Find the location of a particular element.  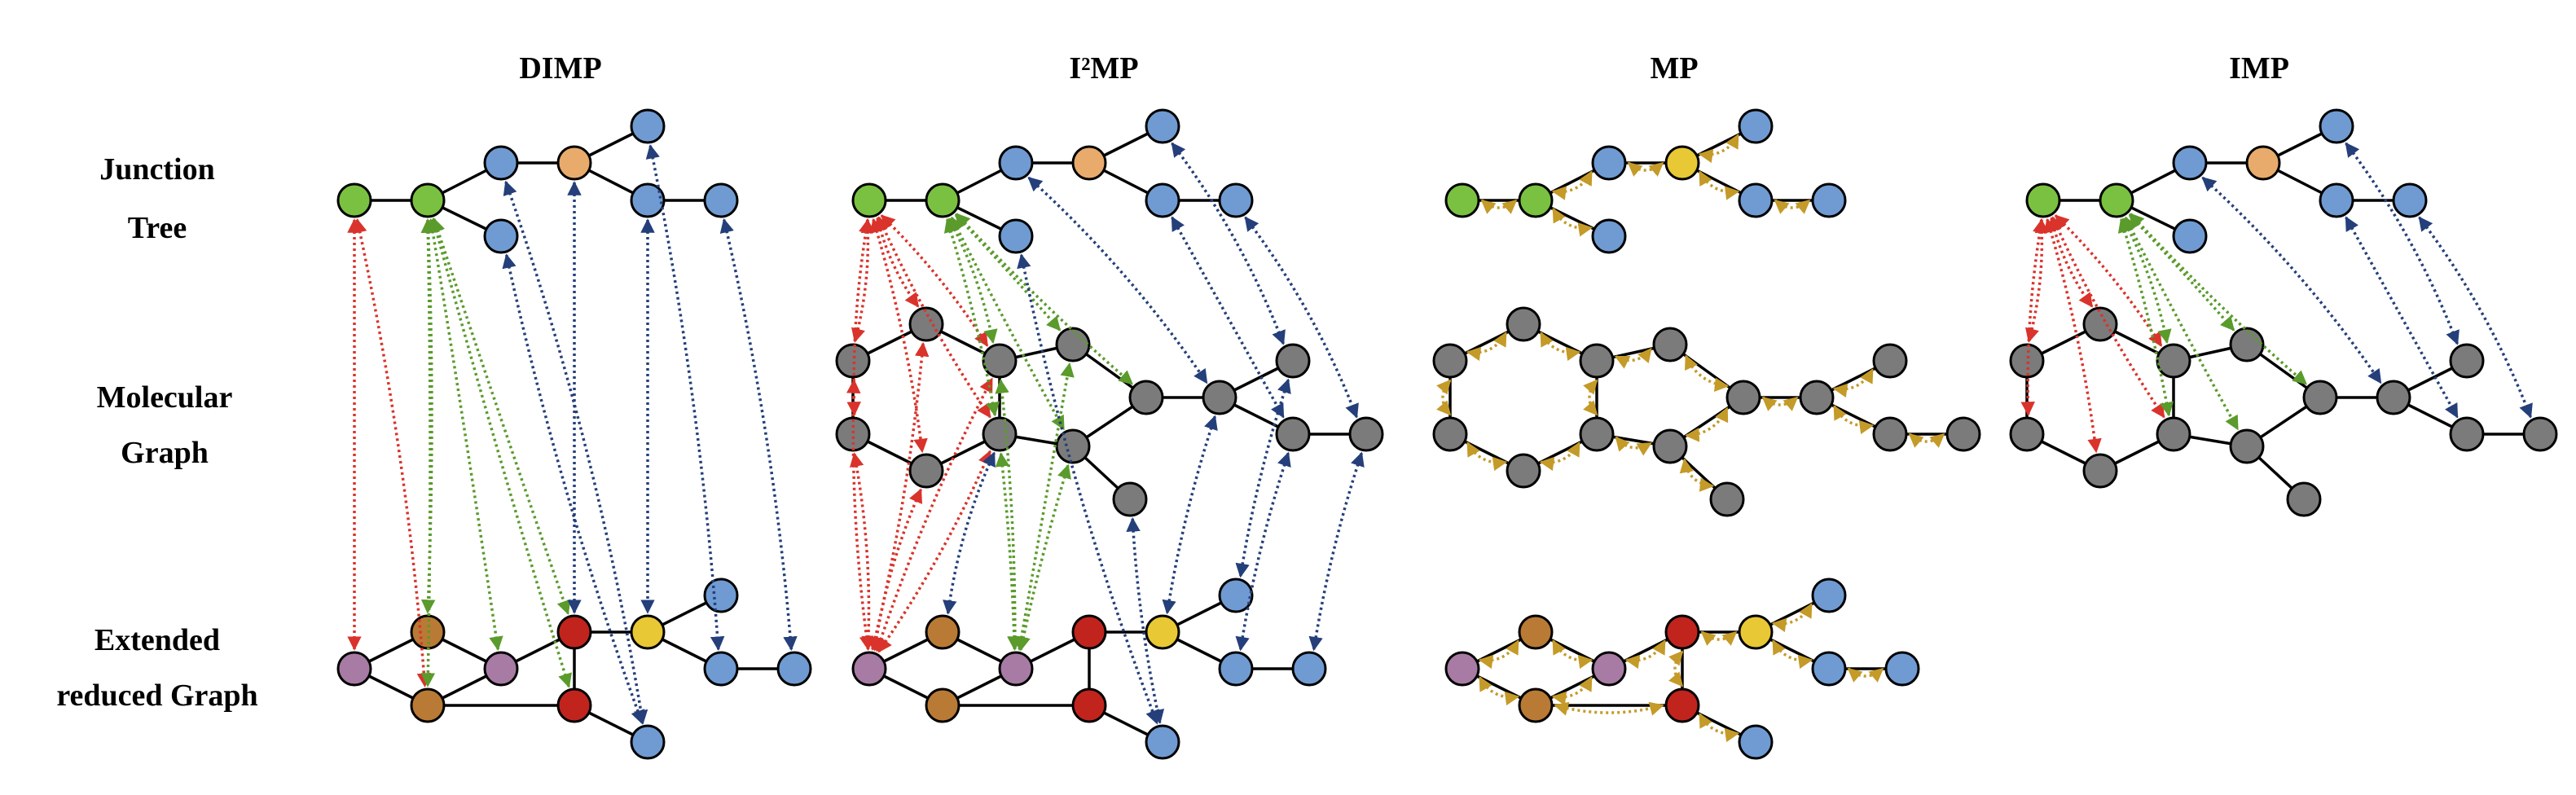

row-label-molecular-graph-line1: Molecular is located at coordinates (165, 397).